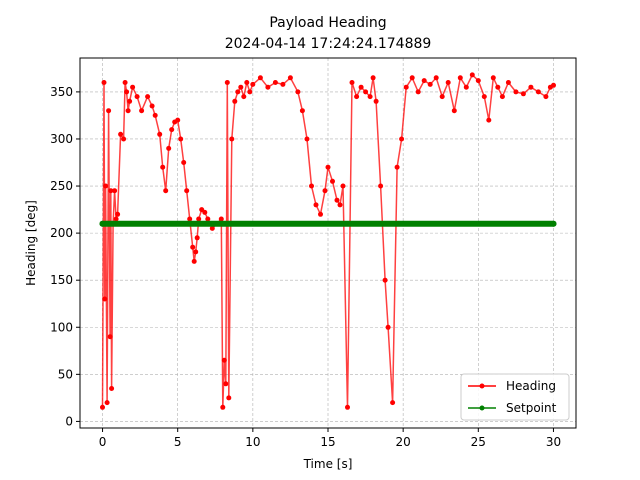 The image size is (640, 480). I want to click on y-tick-label: 0, so click(69, 421).